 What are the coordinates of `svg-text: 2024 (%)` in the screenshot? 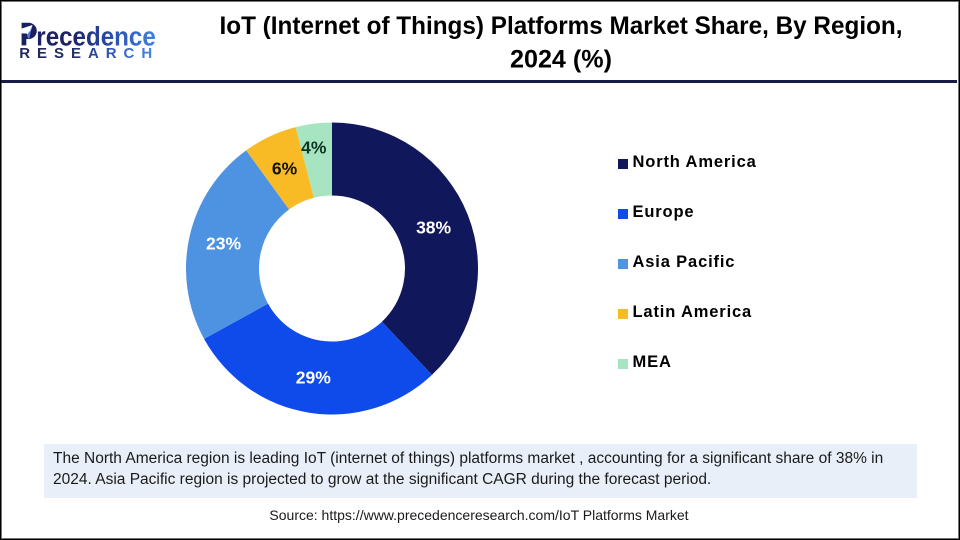 It's located at (561, 59).